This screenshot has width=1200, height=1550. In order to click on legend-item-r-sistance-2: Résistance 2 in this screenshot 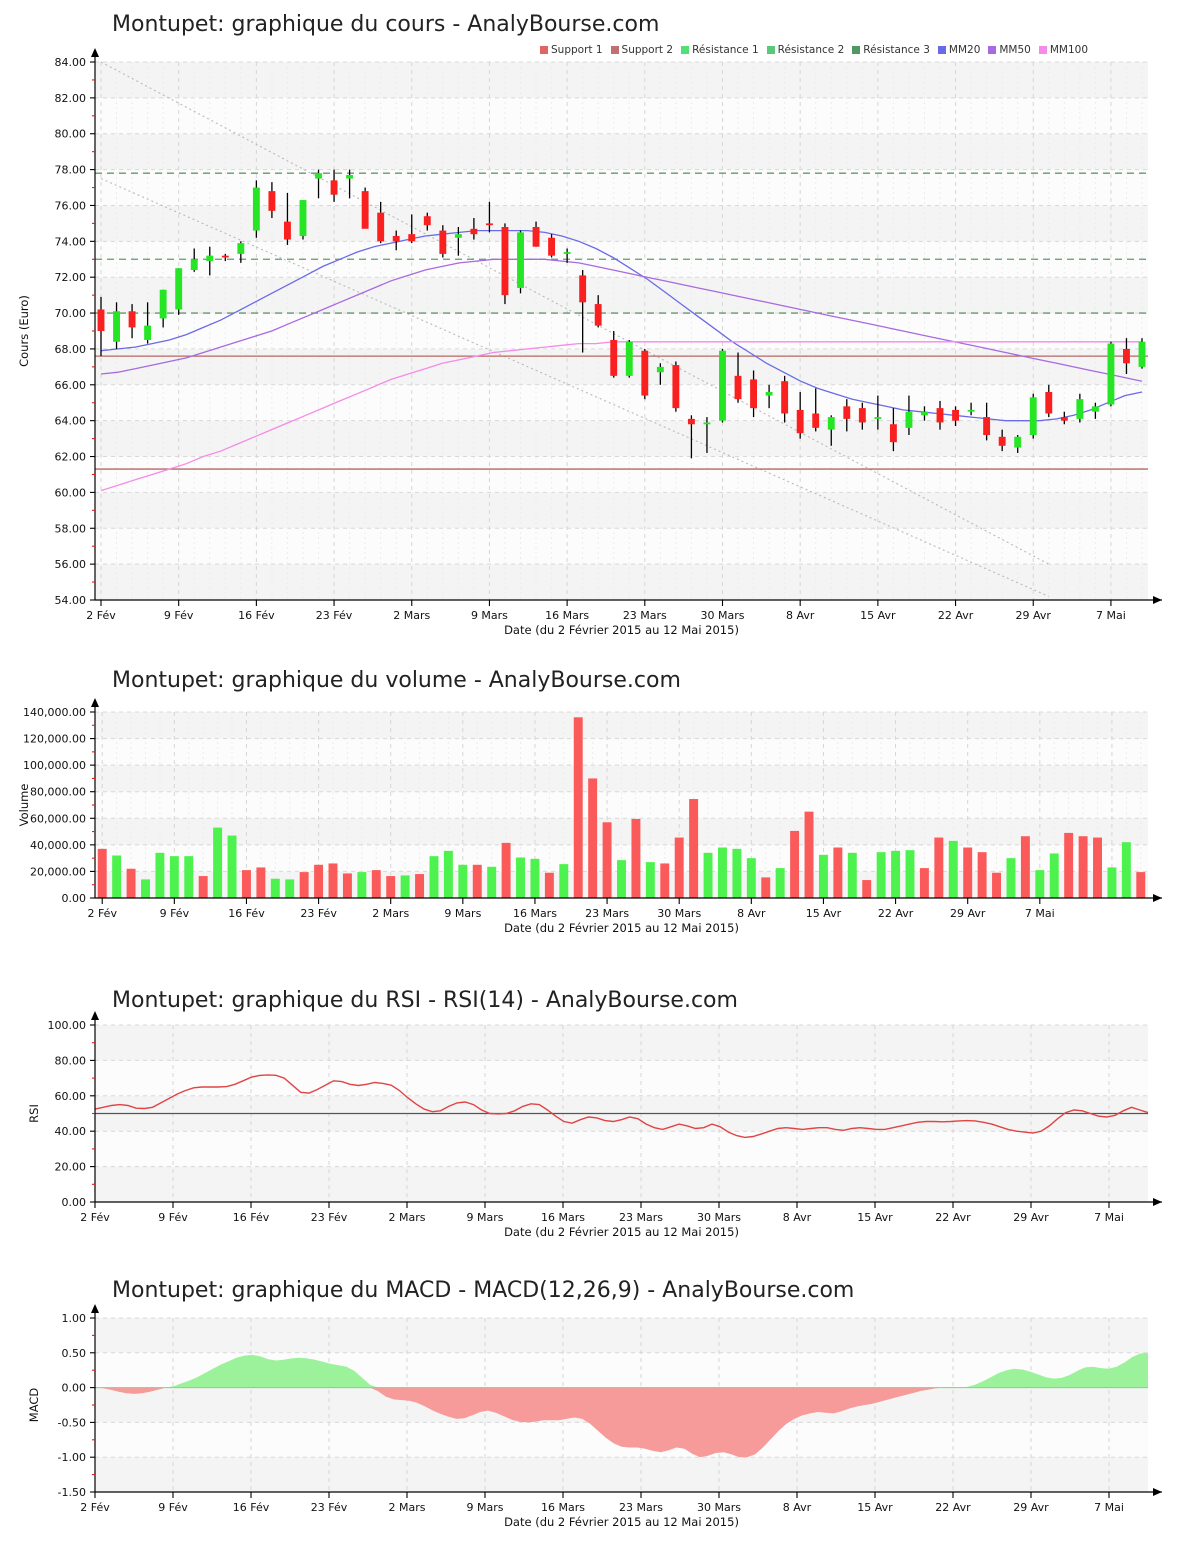, I will do `click(805, 50)`.